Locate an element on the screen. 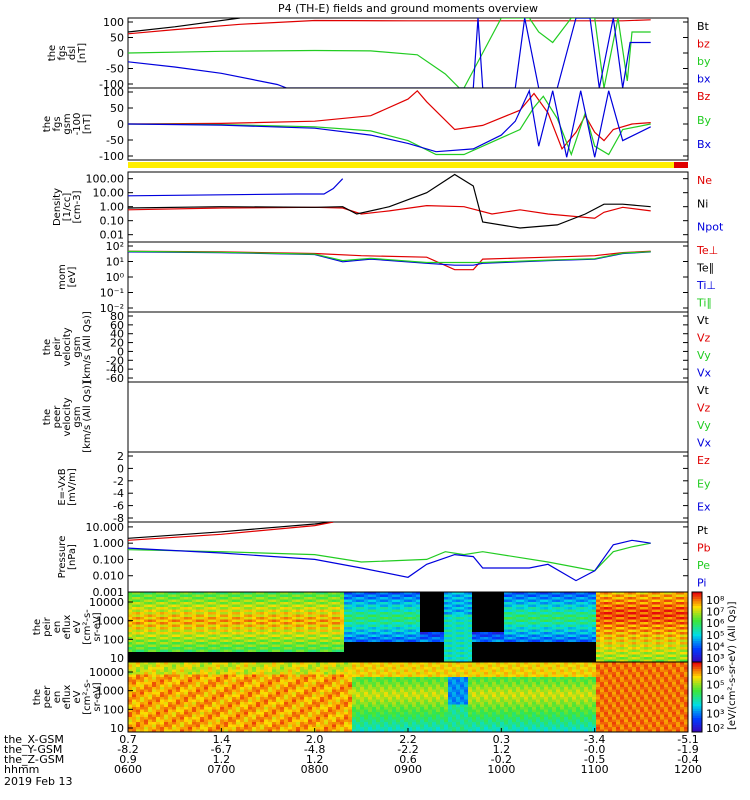 The image size is (750, 800). ytick-label: 50 is located at coordinates (117, 38).